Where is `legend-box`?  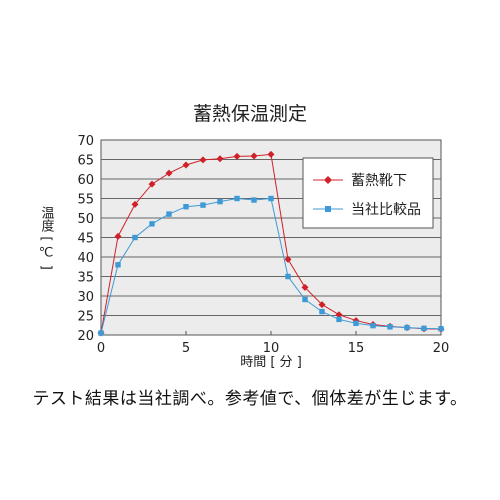
legend-box is located at coordinates (368, 193).